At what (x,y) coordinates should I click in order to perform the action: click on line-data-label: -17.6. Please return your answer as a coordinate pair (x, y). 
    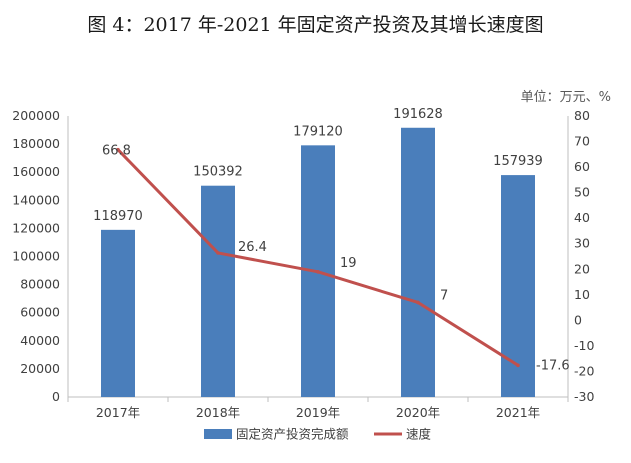
    Looking at the image, I should click on (553, 365).